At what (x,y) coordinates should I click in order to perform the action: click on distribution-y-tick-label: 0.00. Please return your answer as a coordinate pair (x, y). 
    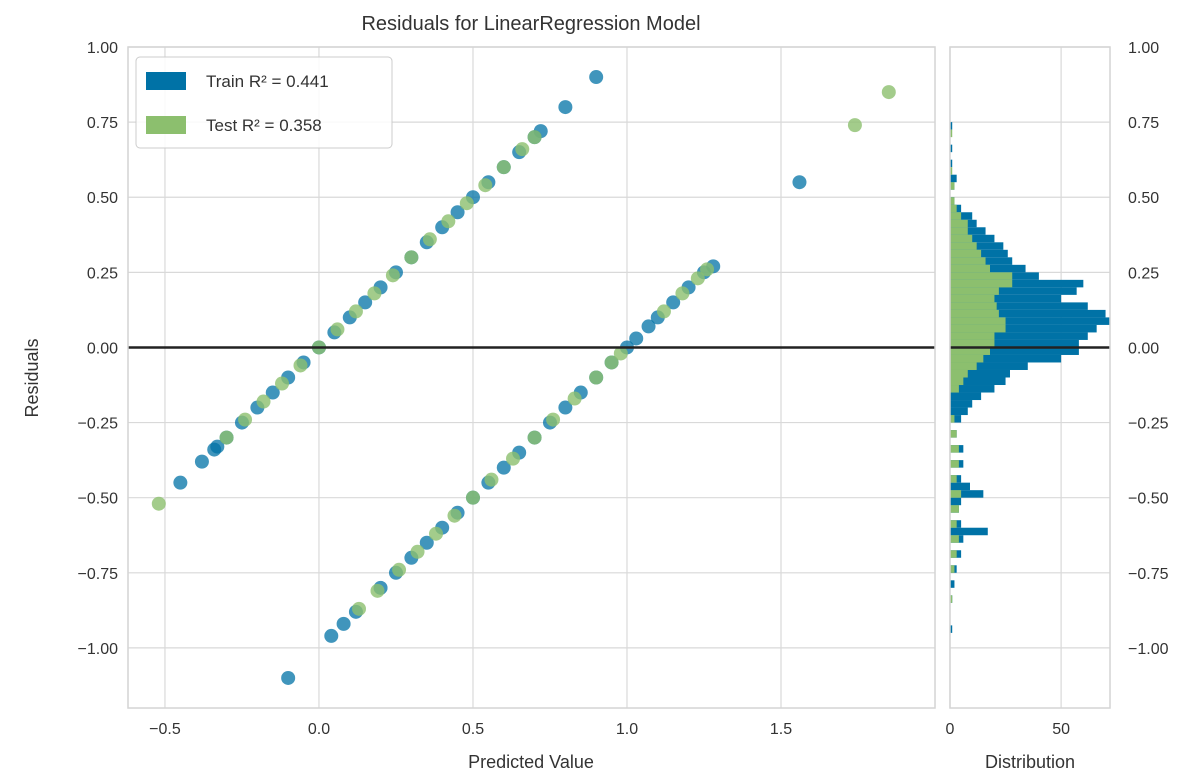
    Looking at the image, I should click on (1143, 348).